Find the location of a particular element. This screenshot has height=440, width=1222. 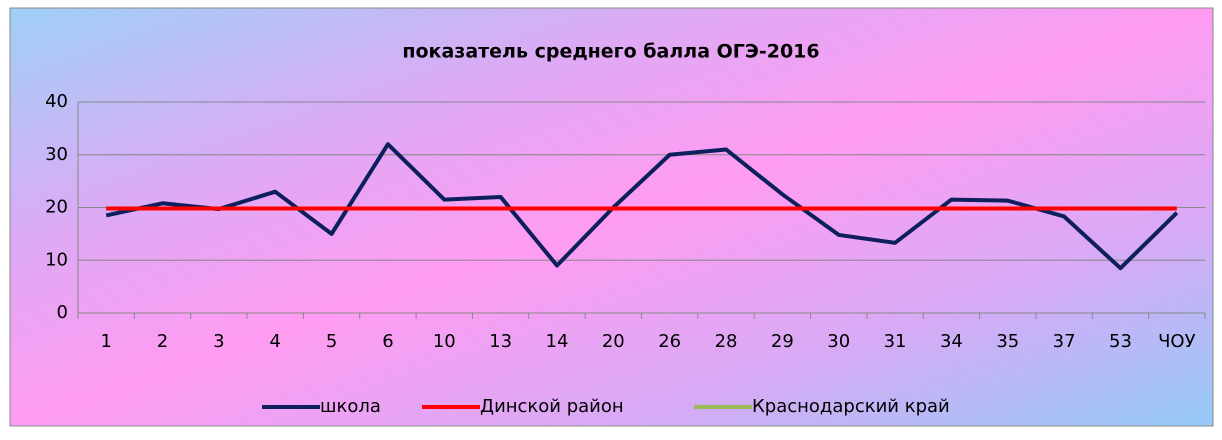

y-tick-label: 10 is located at coordinates (56, 259).